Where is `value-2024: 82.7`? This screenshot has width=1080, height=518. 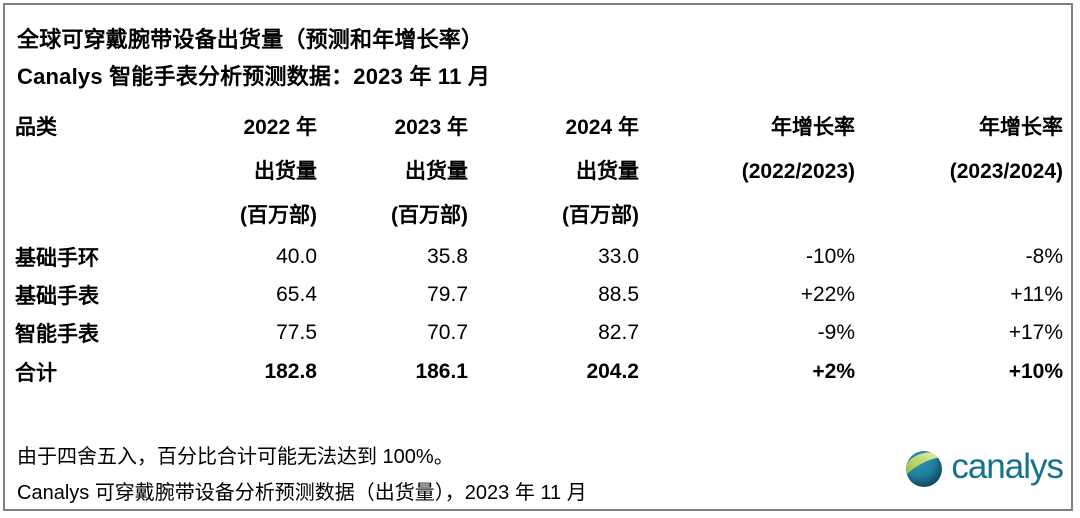
value-2024: 82.7 is located at coordinates (618, 332).